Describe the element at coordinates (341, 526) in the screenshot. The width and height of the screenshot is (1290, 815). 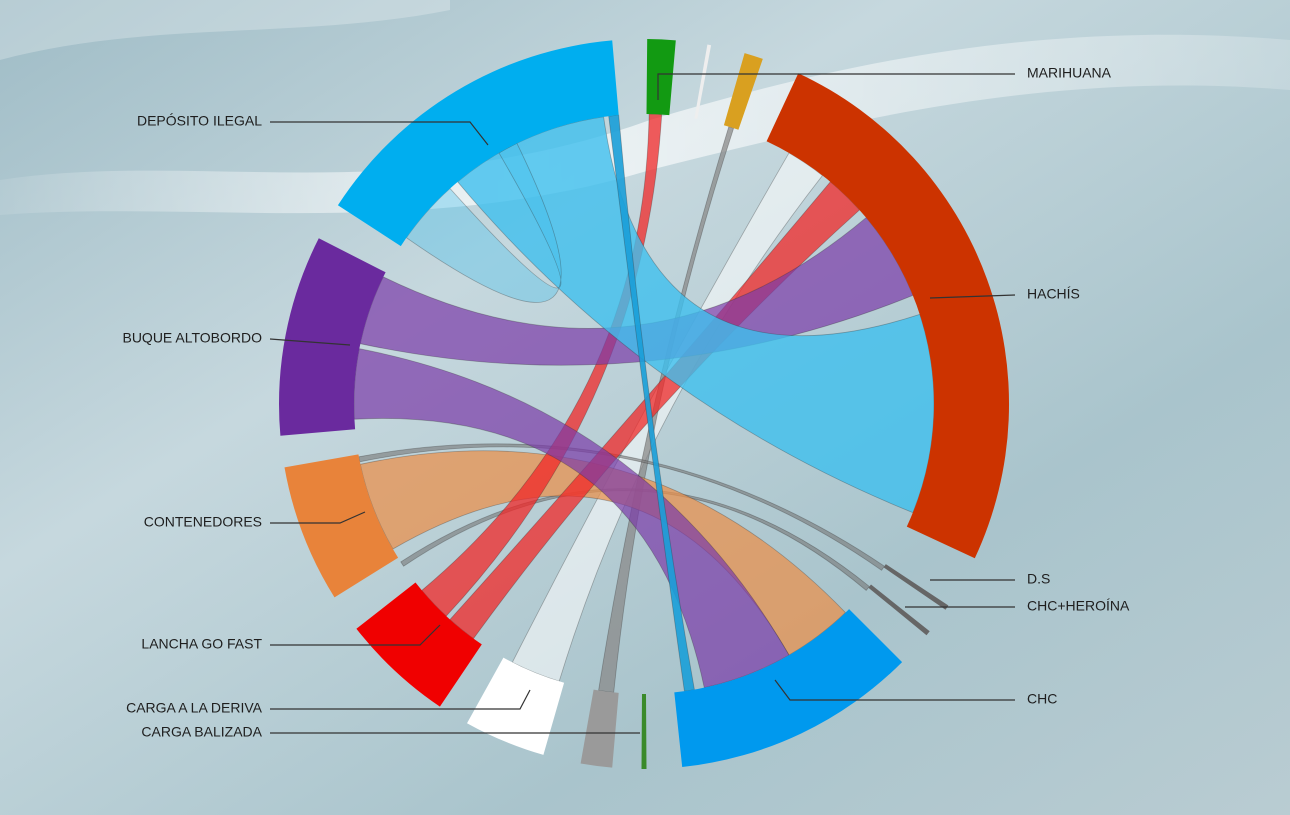
I see `arc-contenedores` at that location.